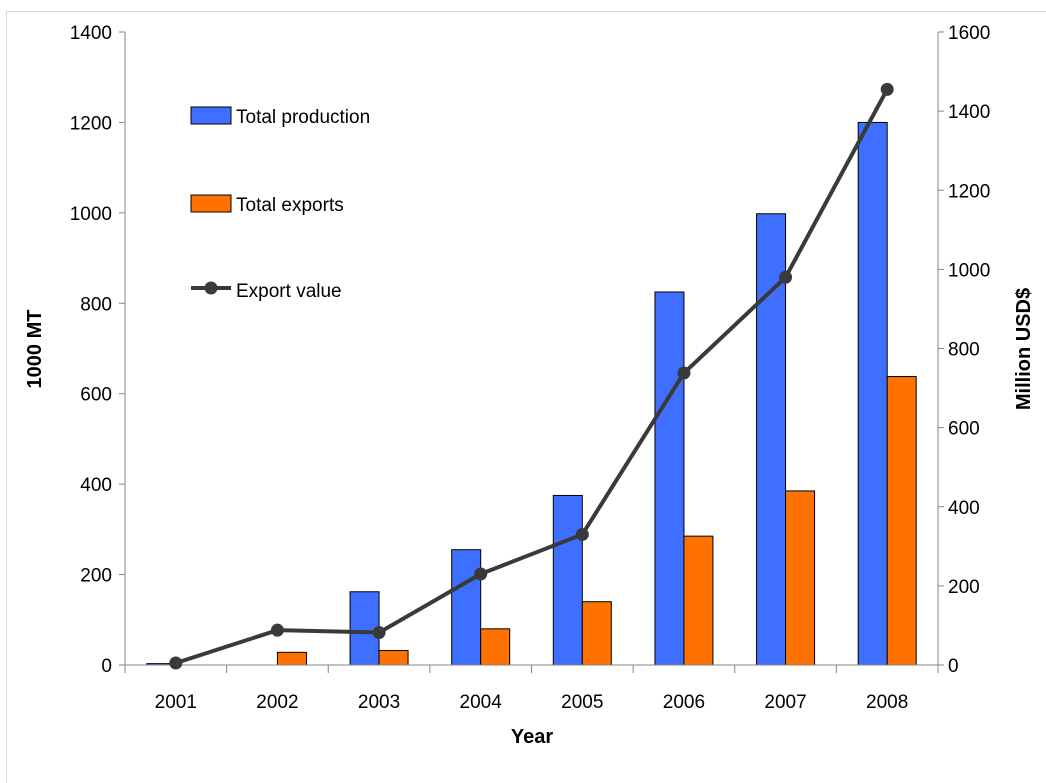 This screenshot has height=783, width=1046. Describe the element at coordinates (901, 521) in the screenshot. I see `bar-total-exports-2008` at that location.